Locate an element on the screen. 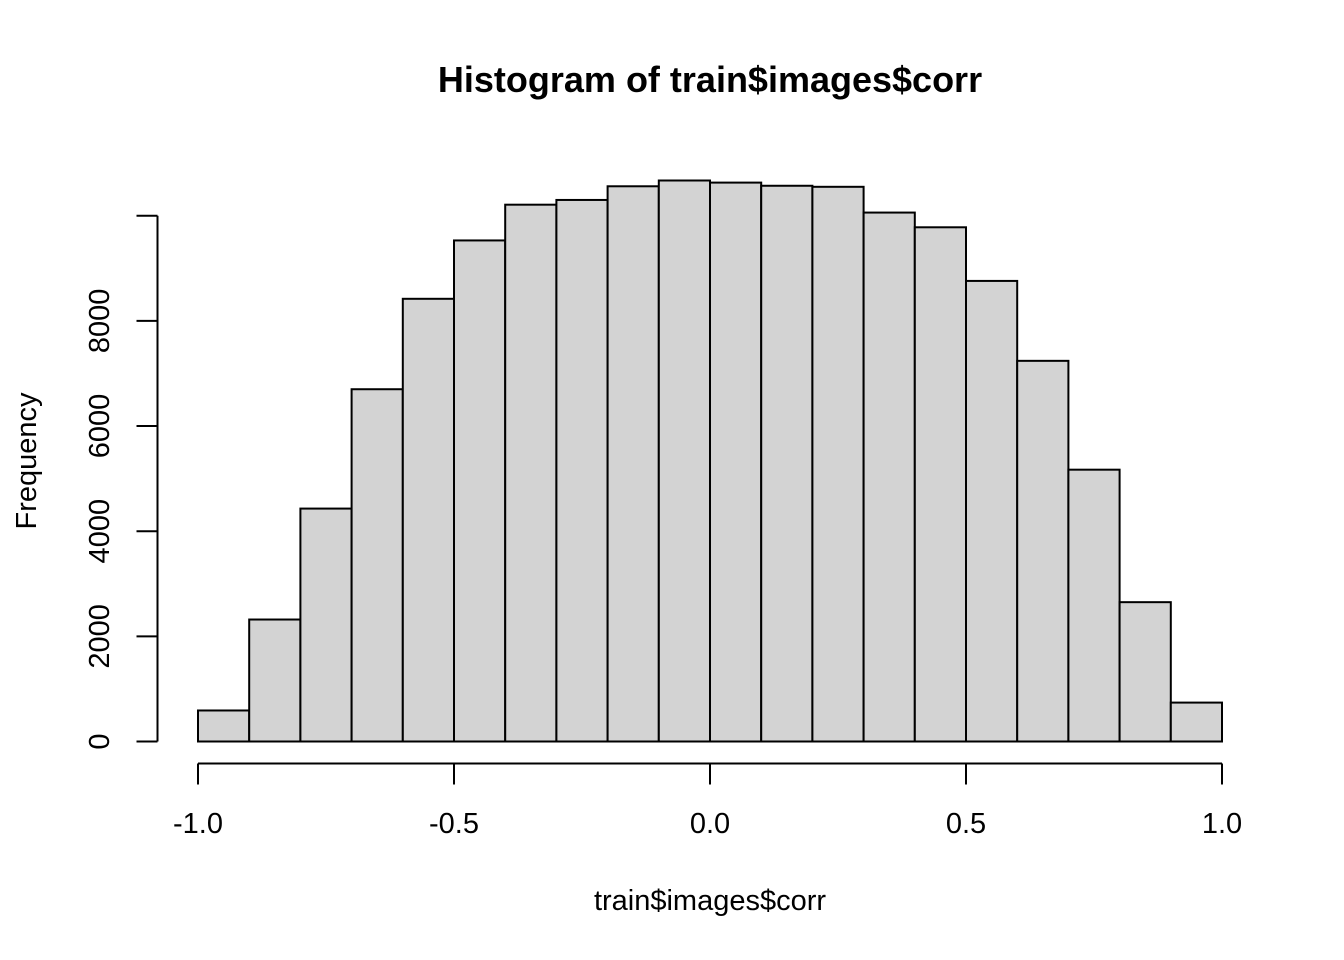 The width and height of the screenshot is (1344, 960). x-tick-label: -0.5 is located at coordinates (454, 824).